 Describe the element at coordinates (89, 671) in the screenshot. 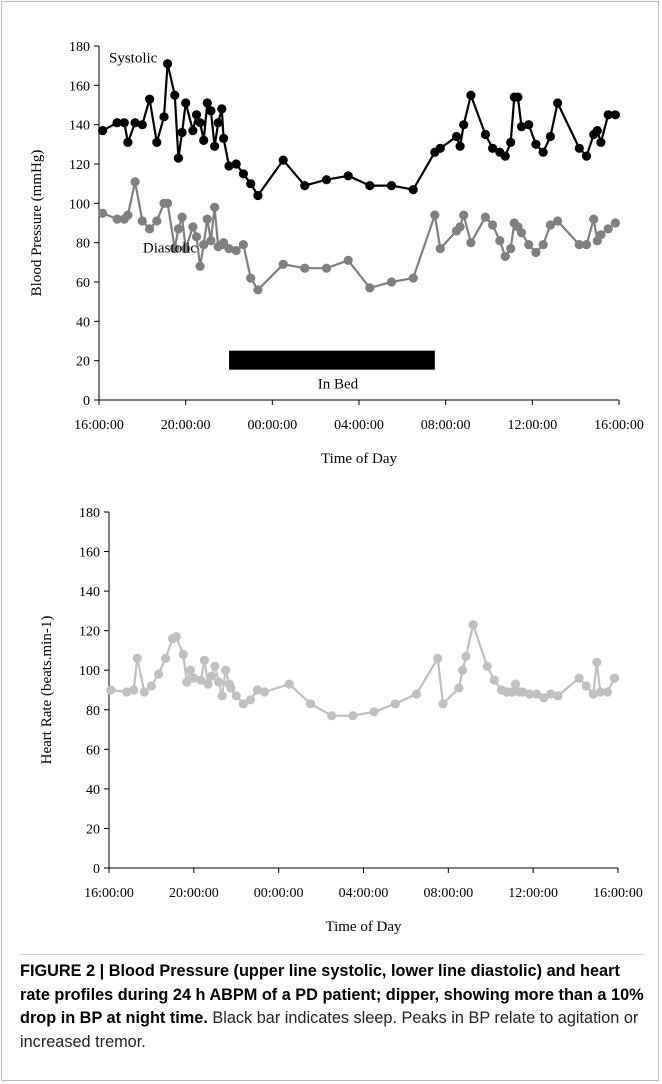

I see `y-tick-label: 100` at that location.